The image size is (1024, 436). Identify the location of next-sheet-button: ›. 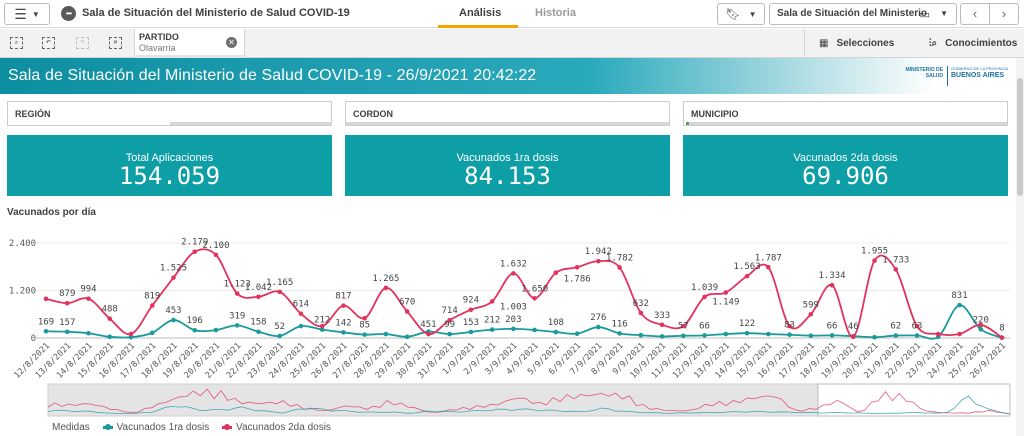
(1004, 14).